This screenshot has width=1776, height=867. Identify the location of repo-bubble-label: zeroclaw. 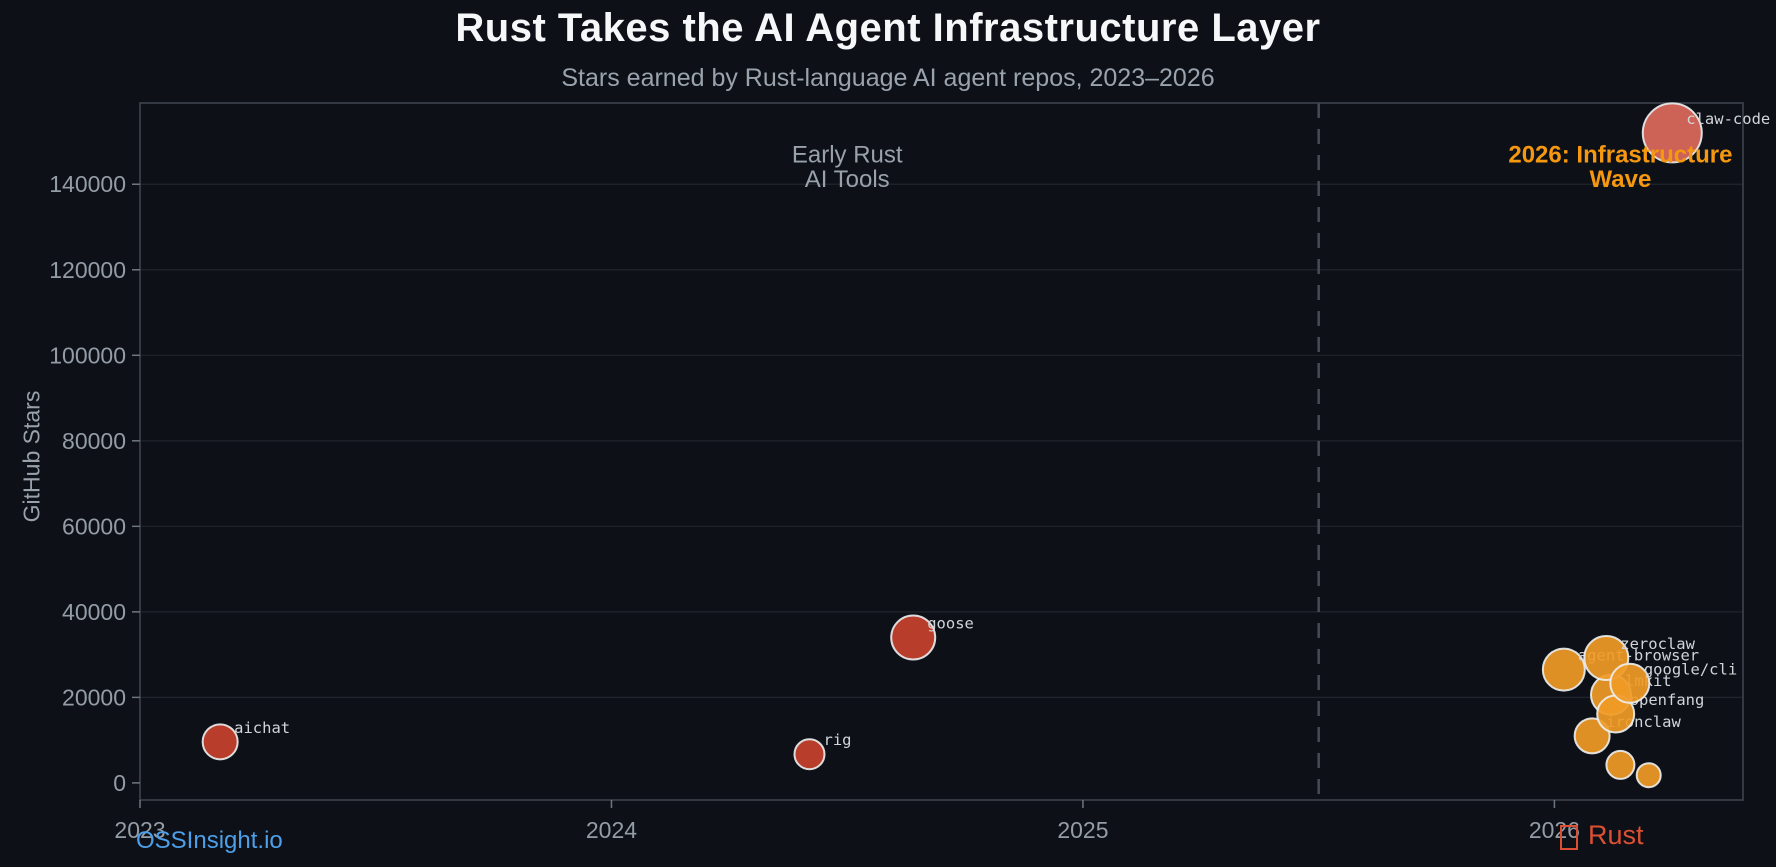
(1657, 644).